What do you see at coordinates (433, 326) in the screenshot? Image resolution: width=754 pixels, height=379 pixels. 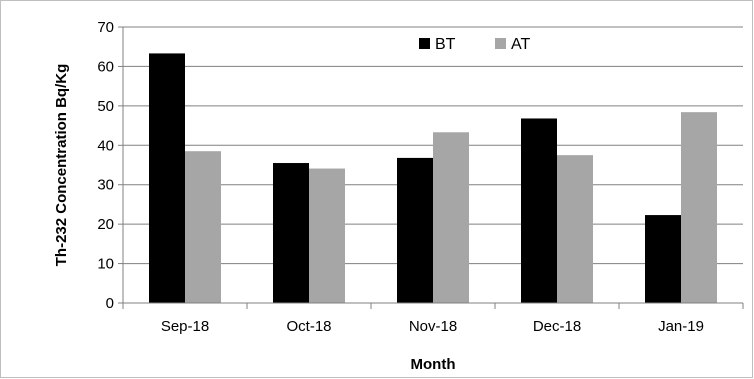 I see `x-tick-label: Nov-18` at bounding box center [433, 326].